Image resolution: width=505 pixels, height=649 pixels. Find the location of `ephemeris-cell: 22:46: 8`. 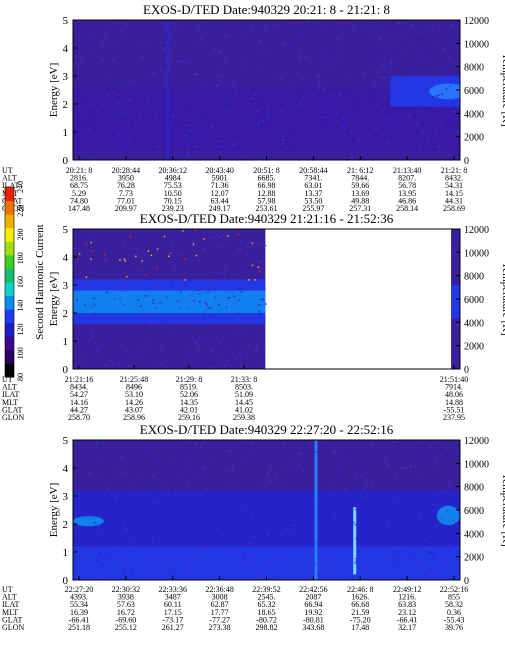

ephemeris-cell: 22:46: 8 is located at coordinates (360, 589).